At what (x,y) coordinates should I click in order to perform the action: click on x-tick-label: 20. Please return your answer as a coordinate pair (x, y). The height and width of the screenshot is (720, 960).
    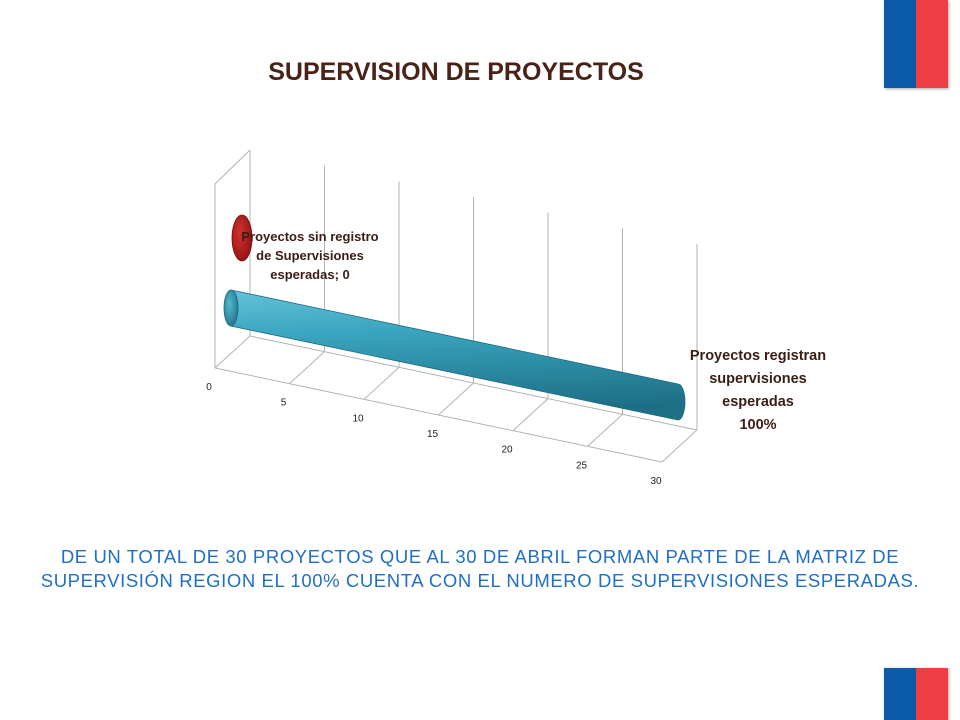
    Looking at the image, I should click on (507, 450).